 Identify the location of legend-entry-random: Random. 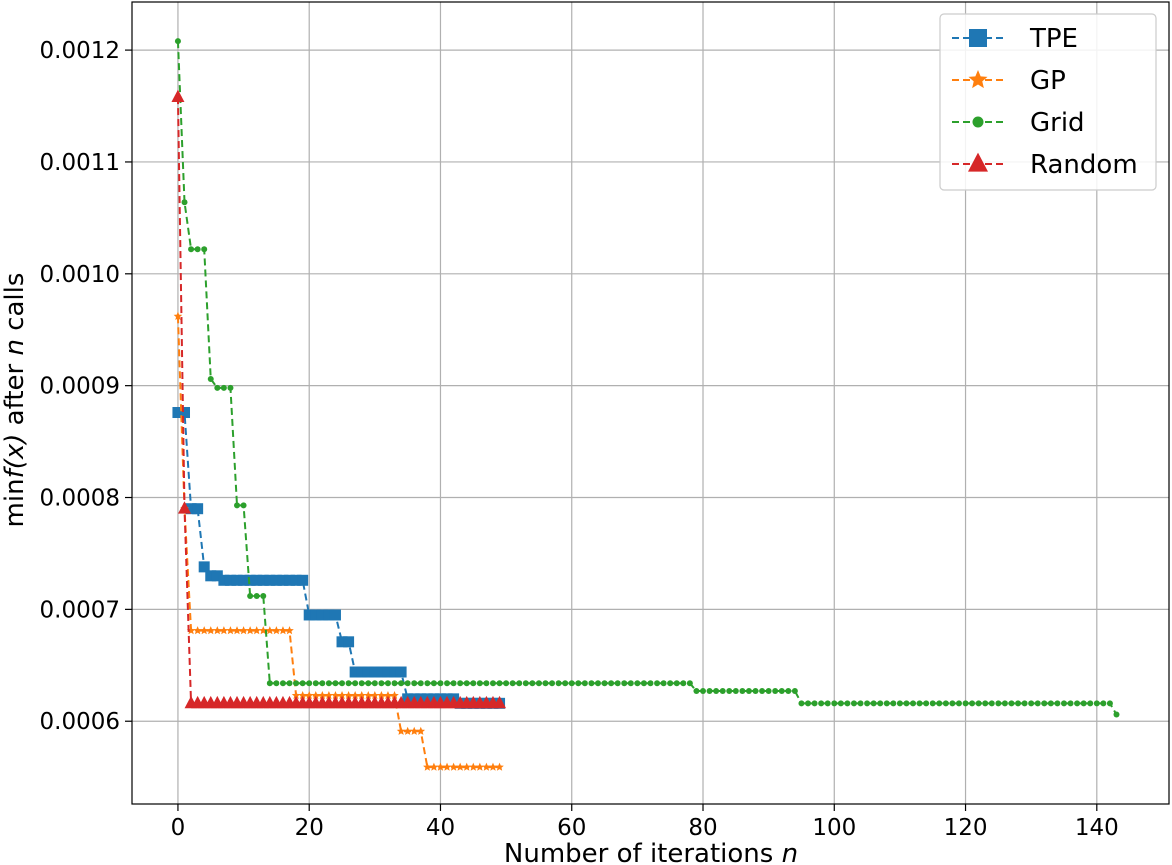
(1045, 165).